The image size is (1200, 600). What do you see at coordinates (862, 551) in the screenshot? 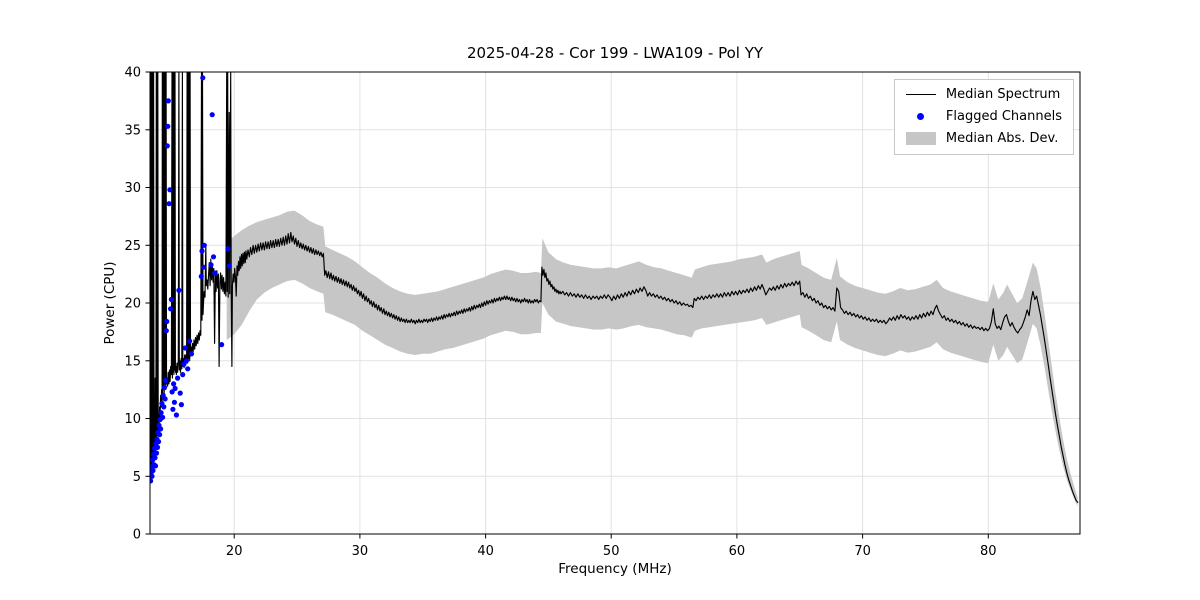
I see `x-tick-label: 70` at bounding box center [862, 551].